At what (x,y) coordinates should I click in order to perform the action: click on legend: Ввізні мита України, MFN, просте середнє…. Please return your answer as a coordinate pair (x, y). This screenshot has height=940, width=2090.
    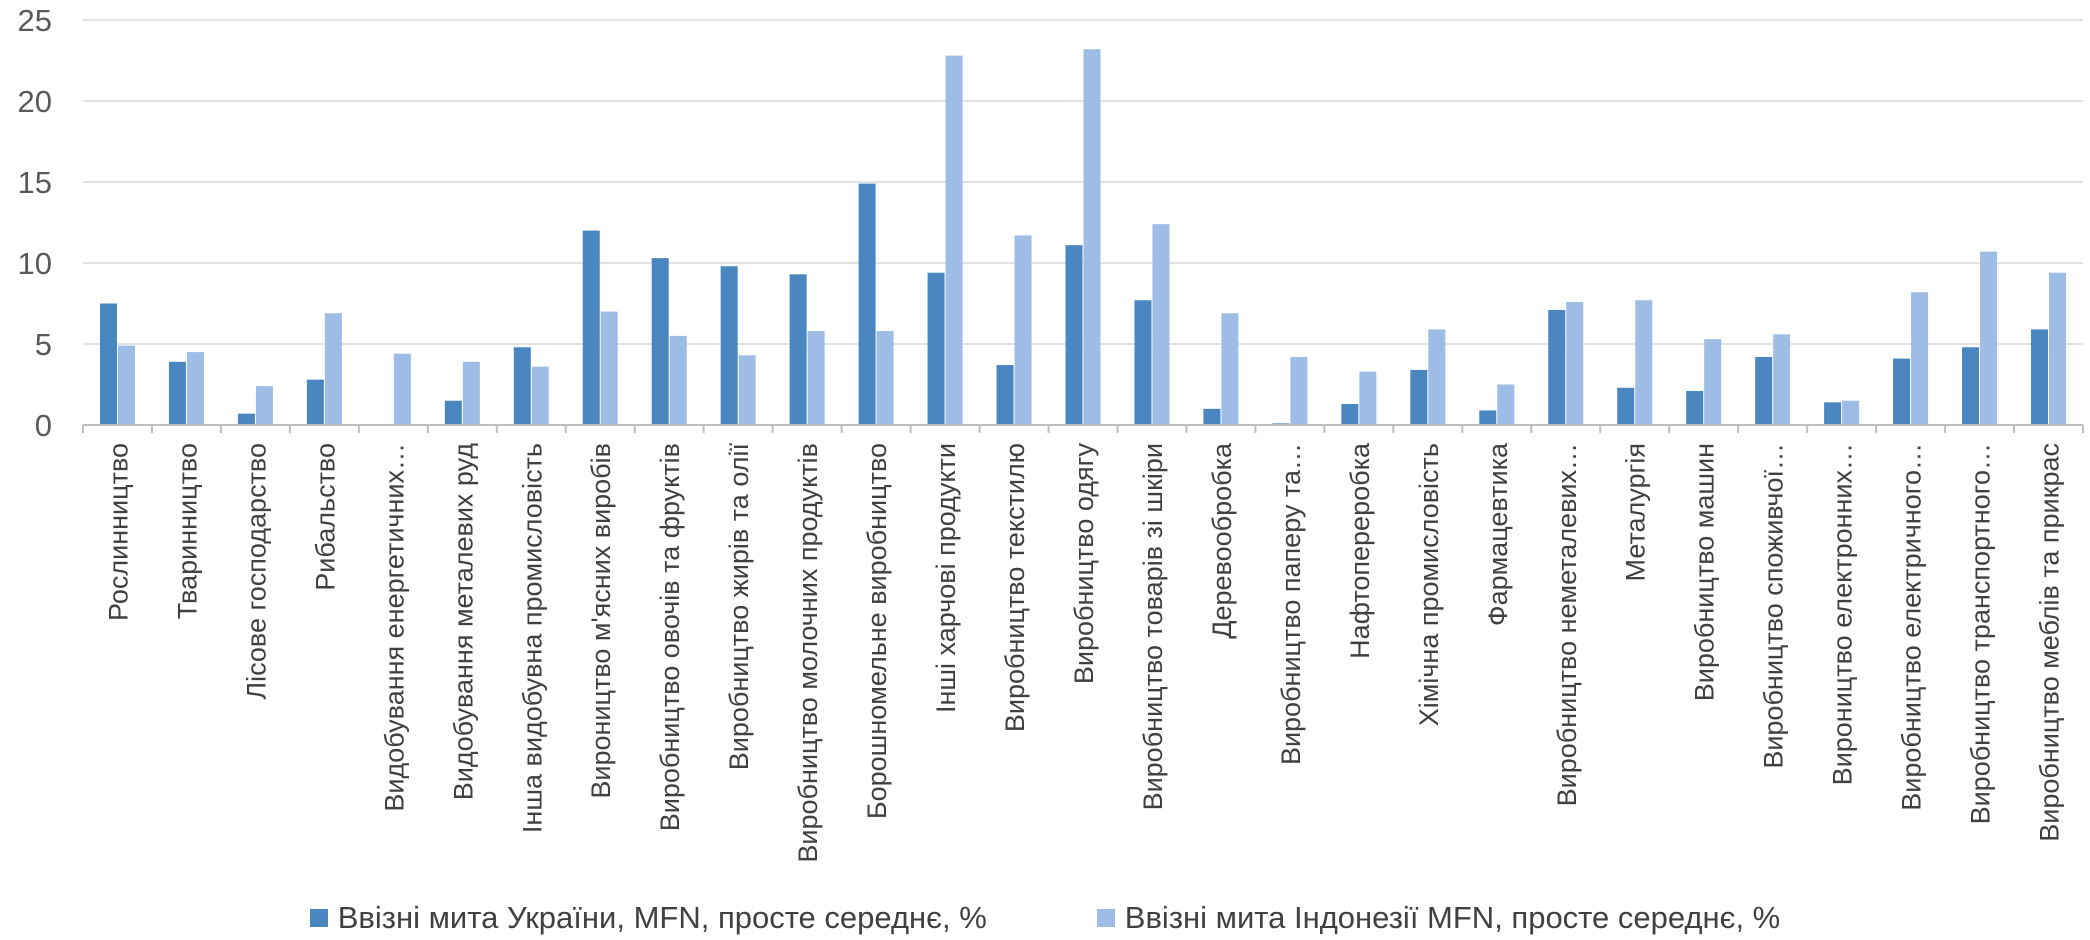
    Looking at the image, I should click on (1045, 918).